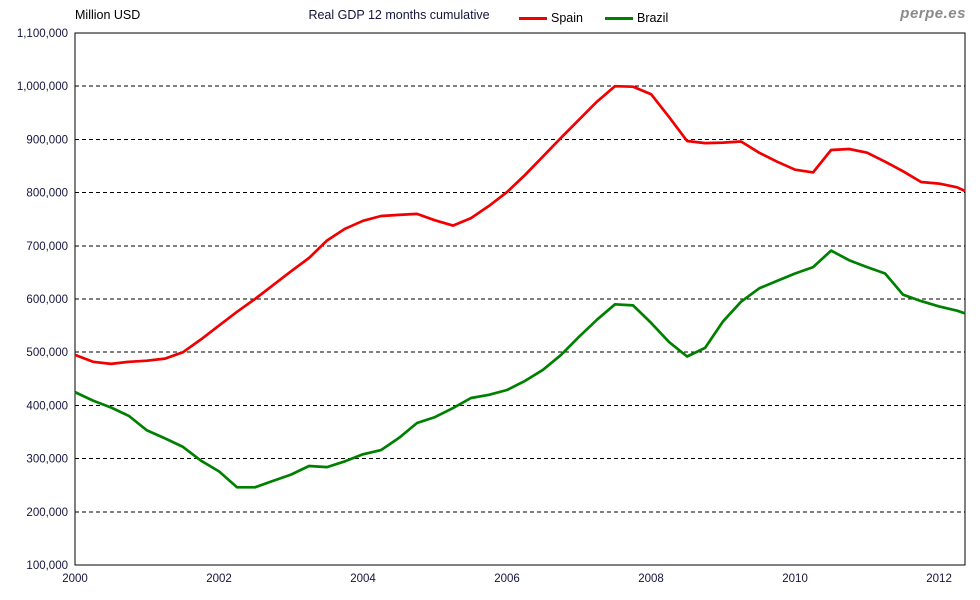 This screenshot has height=600, width=980. Describe the element at coordinates (795, 579) in the screenshot. I see `x-tick-label-2010: 2010` at that location.